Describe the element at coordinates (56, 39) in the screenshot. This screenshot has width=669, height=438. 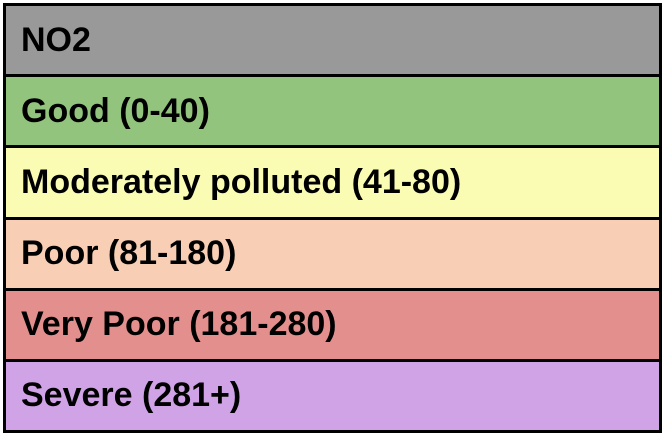
I see `legend-header-label: NO2` at that location.